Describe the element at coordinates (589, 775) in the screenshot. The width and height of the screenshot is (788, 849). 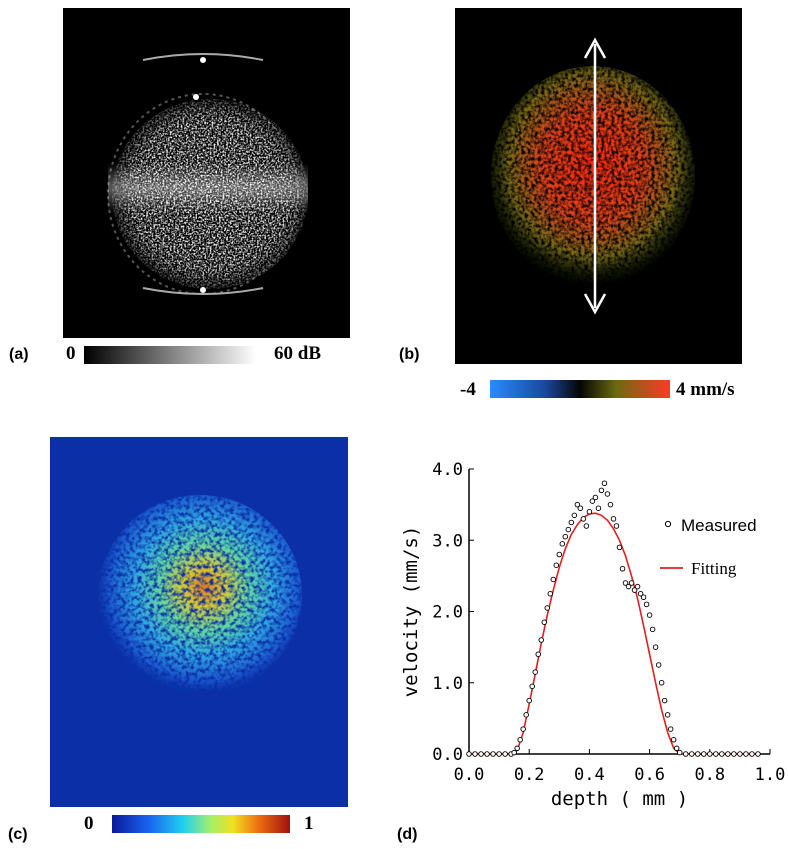
I see `x-tick-label: 0.4` at that location.